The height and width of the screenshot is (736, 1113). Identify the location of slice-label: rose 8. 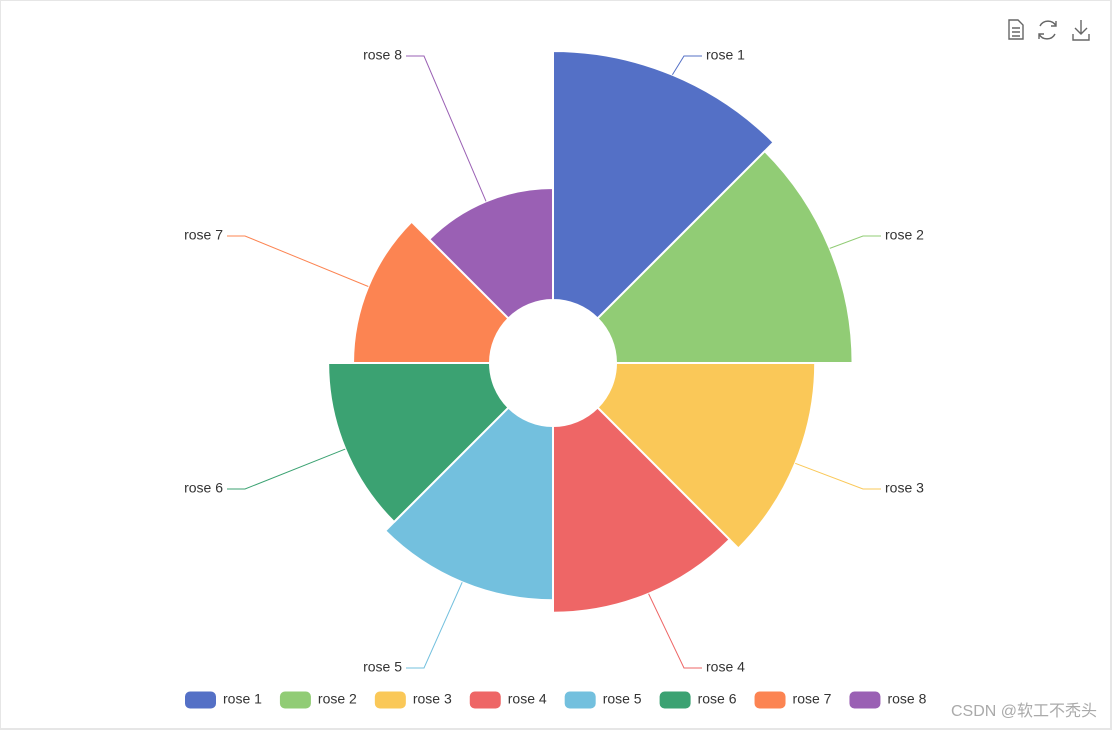
(382, 55).